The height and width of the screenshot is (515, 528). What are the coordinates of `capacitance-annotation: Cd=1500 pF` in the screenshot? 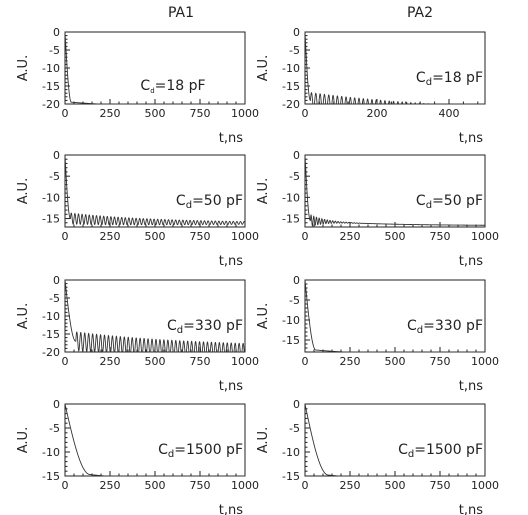 It's located at (440, 451).